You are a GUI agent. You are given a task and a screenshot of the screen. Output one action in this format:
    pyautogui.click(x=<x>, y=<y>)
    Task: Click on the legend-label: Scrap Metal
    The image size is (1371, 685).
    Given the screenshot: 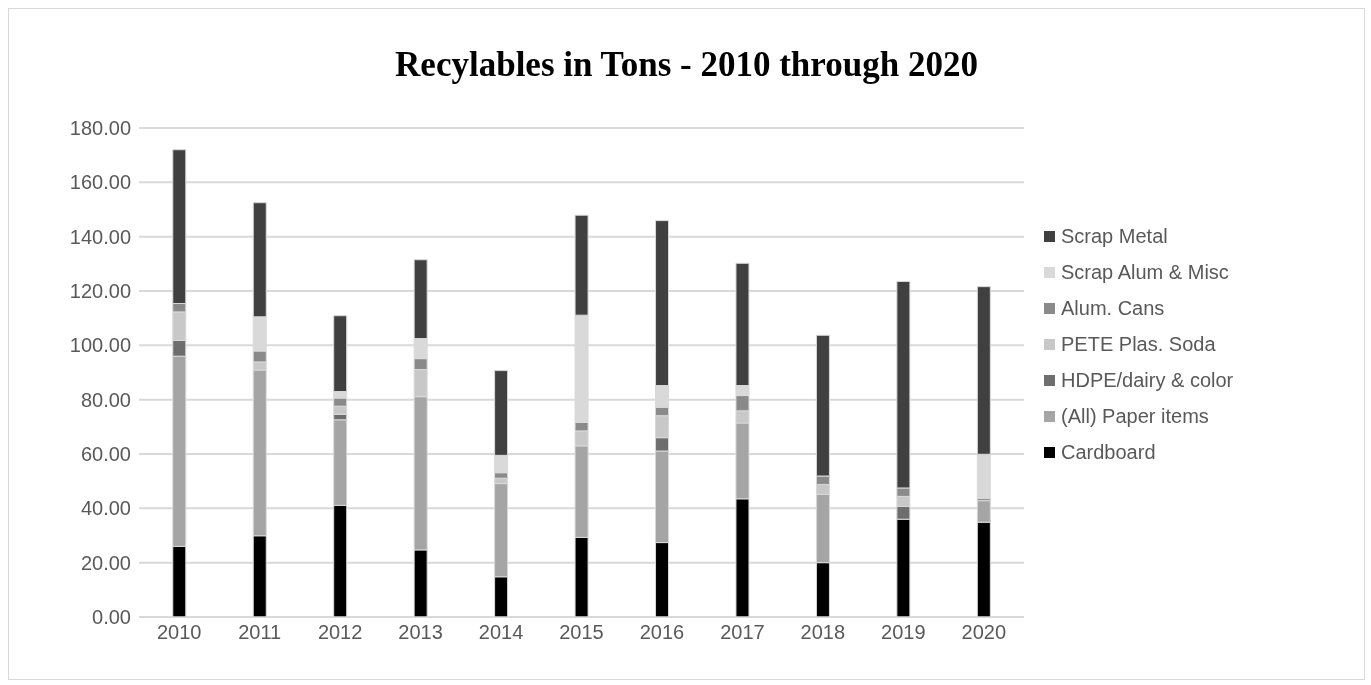 What is the action you would take?
    pyautogui.click(x=1114, y=236)
    